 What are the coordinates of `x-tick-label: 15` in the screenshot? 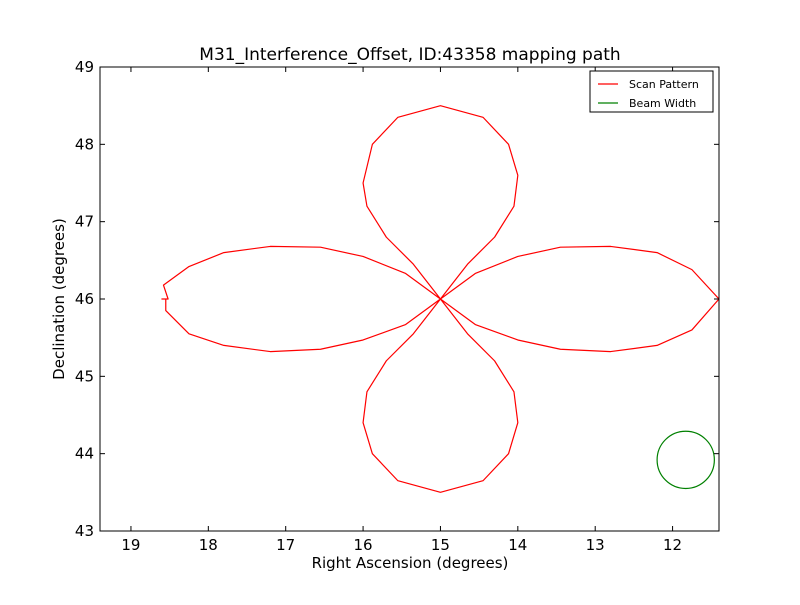 It's located at (440, 545).